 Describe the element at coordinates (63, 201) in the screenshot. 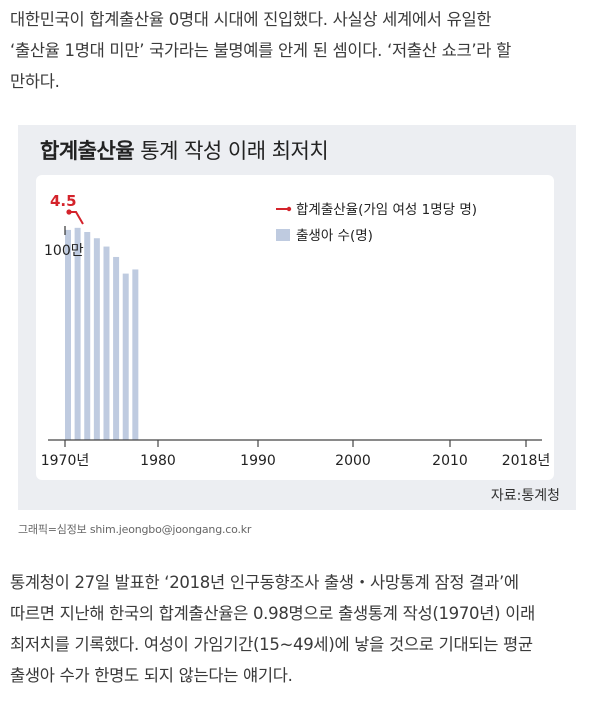

I see `fertility-annotation: 4.5` at that location.